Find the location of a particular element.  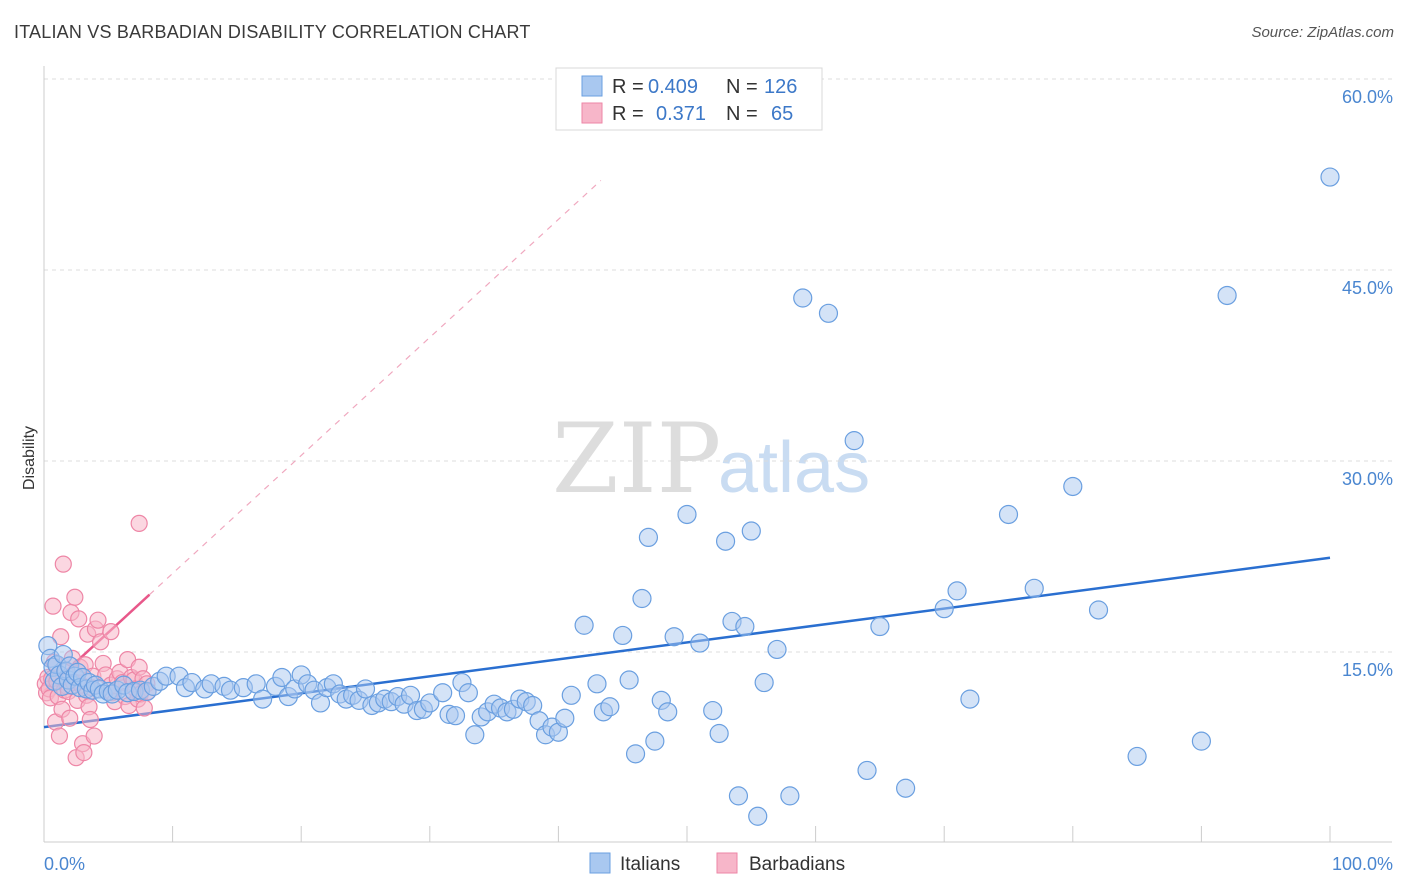

legend-swatch-italians is located at coordinates (592, 86).